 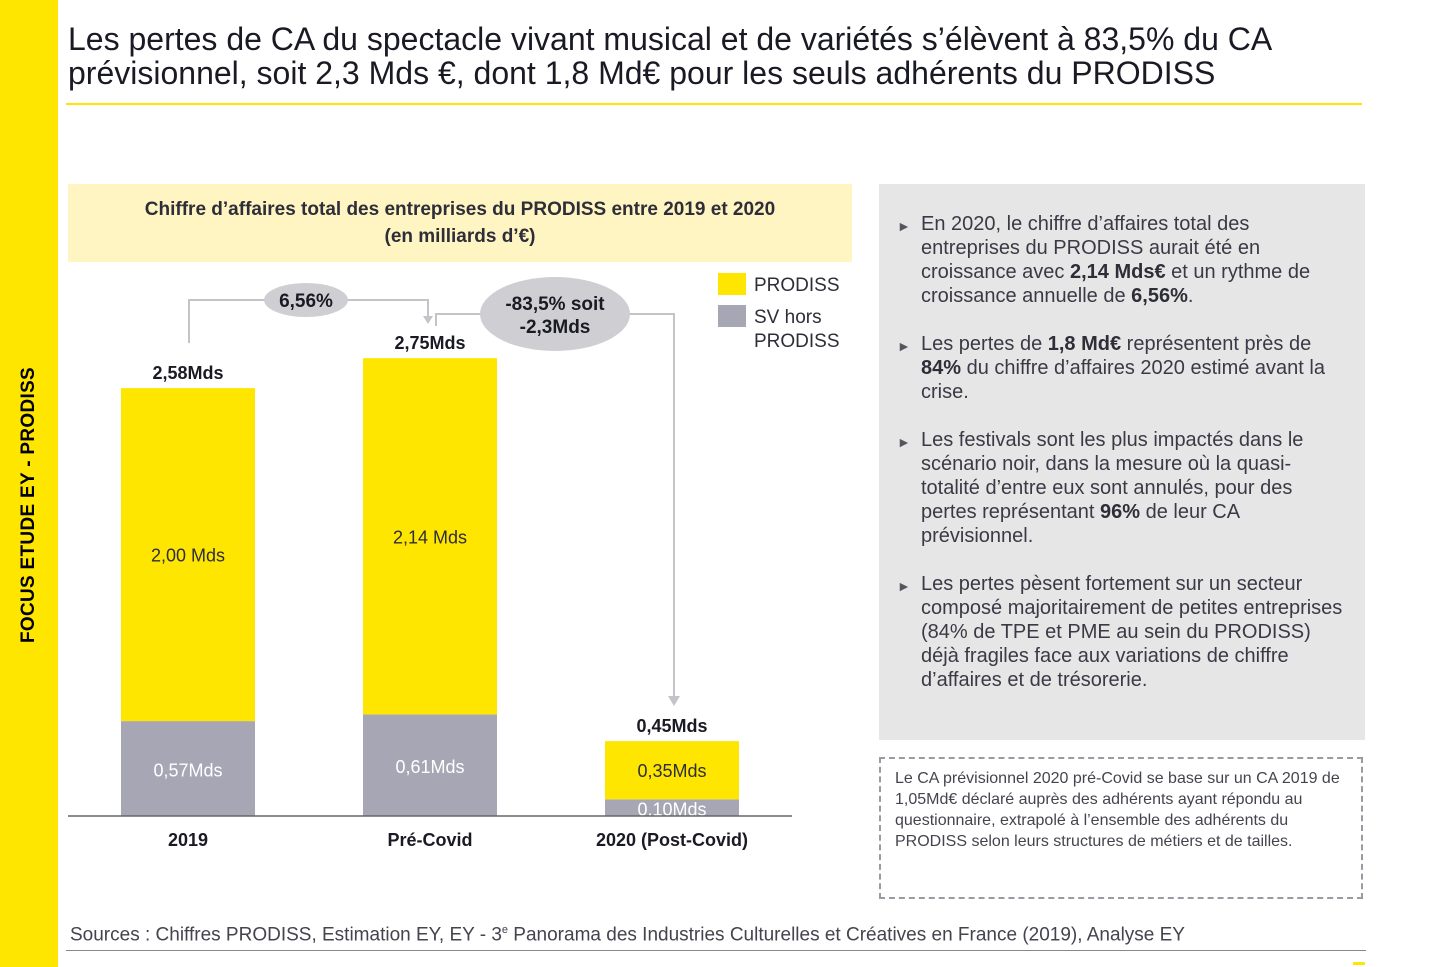 I want to click on bullet-run: de leur CA prévisionnel., so click(x=1080, y=524).